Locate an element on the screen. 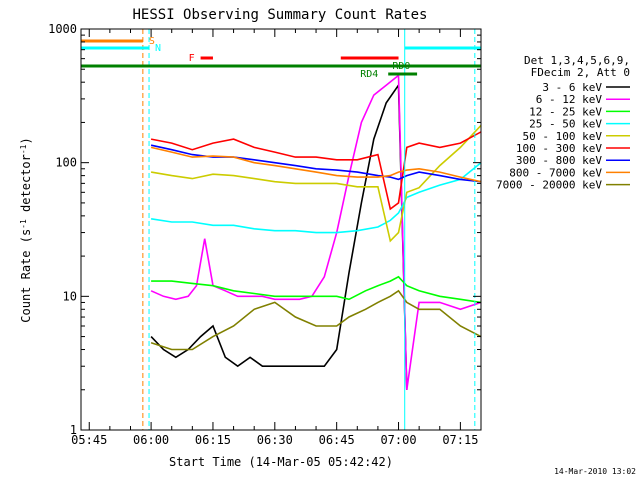  flag-label-s: S is located at coordinates (152, 41).